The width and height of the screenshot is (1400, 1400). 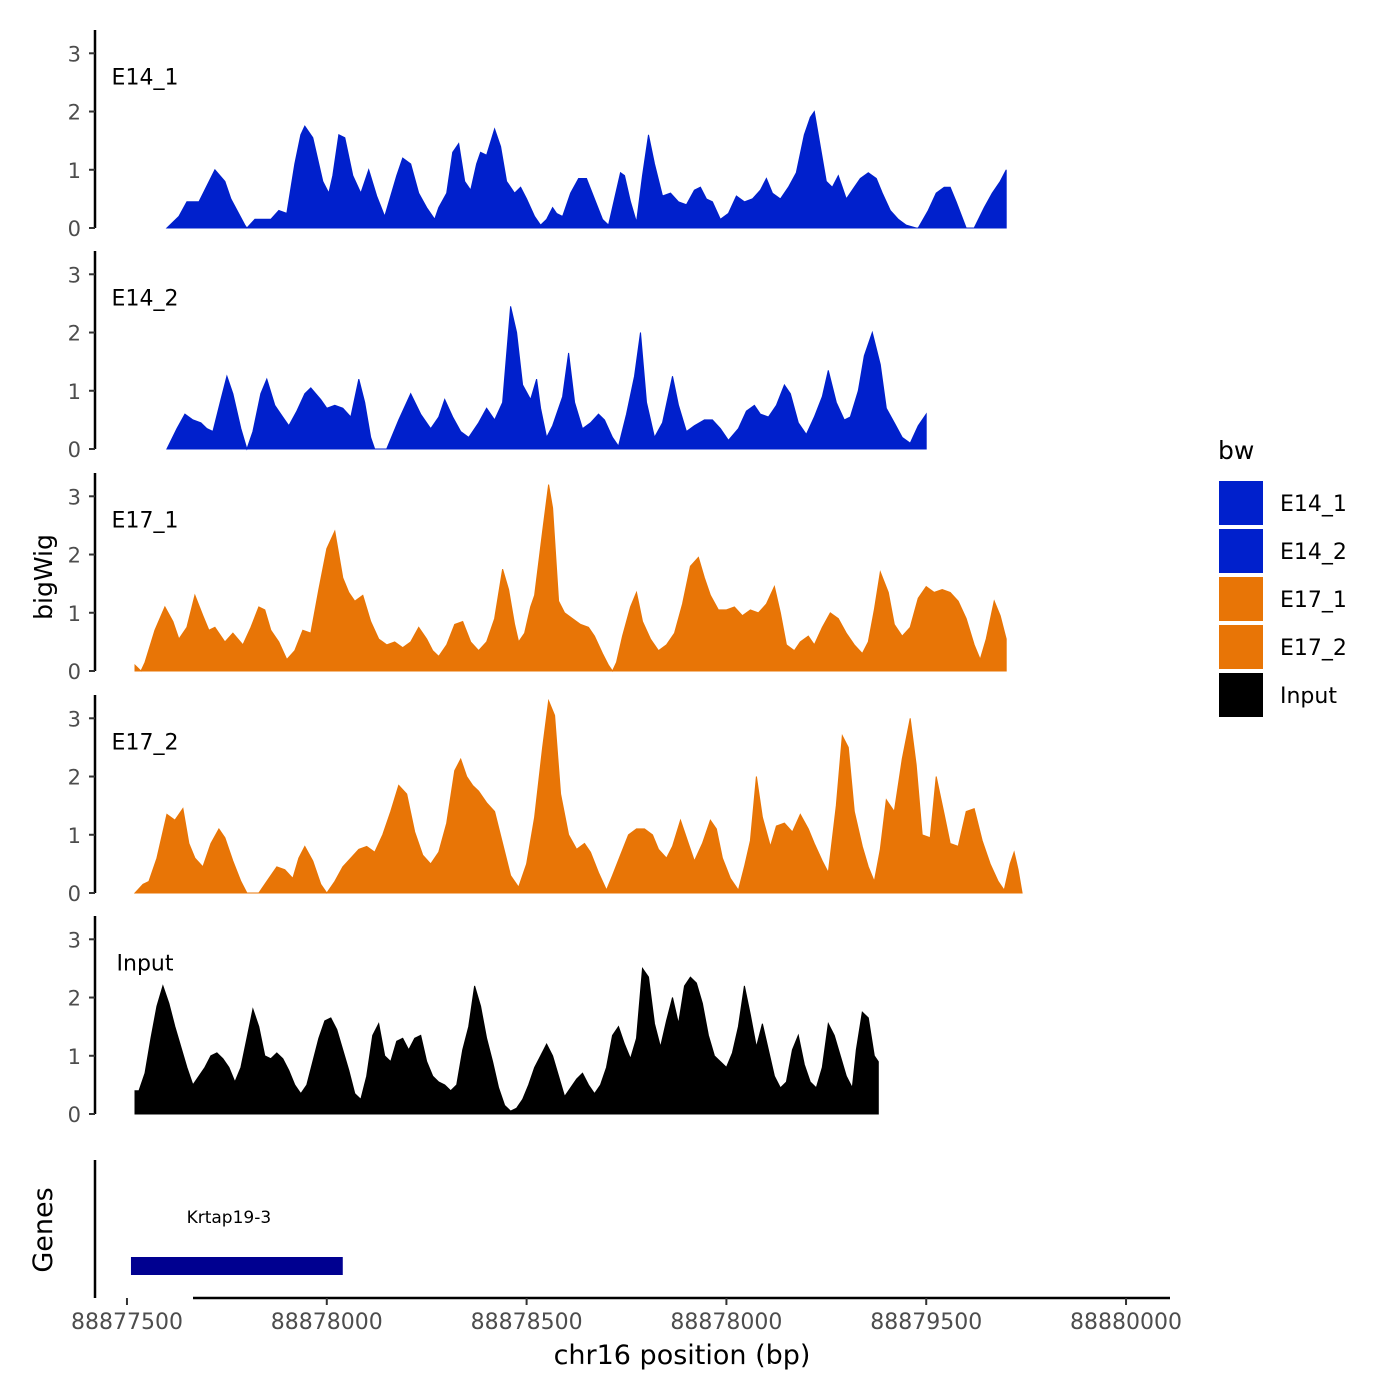 I want to click on track-E14_1: 0 1 2 3 E14_1, so click(x=537, y=135).